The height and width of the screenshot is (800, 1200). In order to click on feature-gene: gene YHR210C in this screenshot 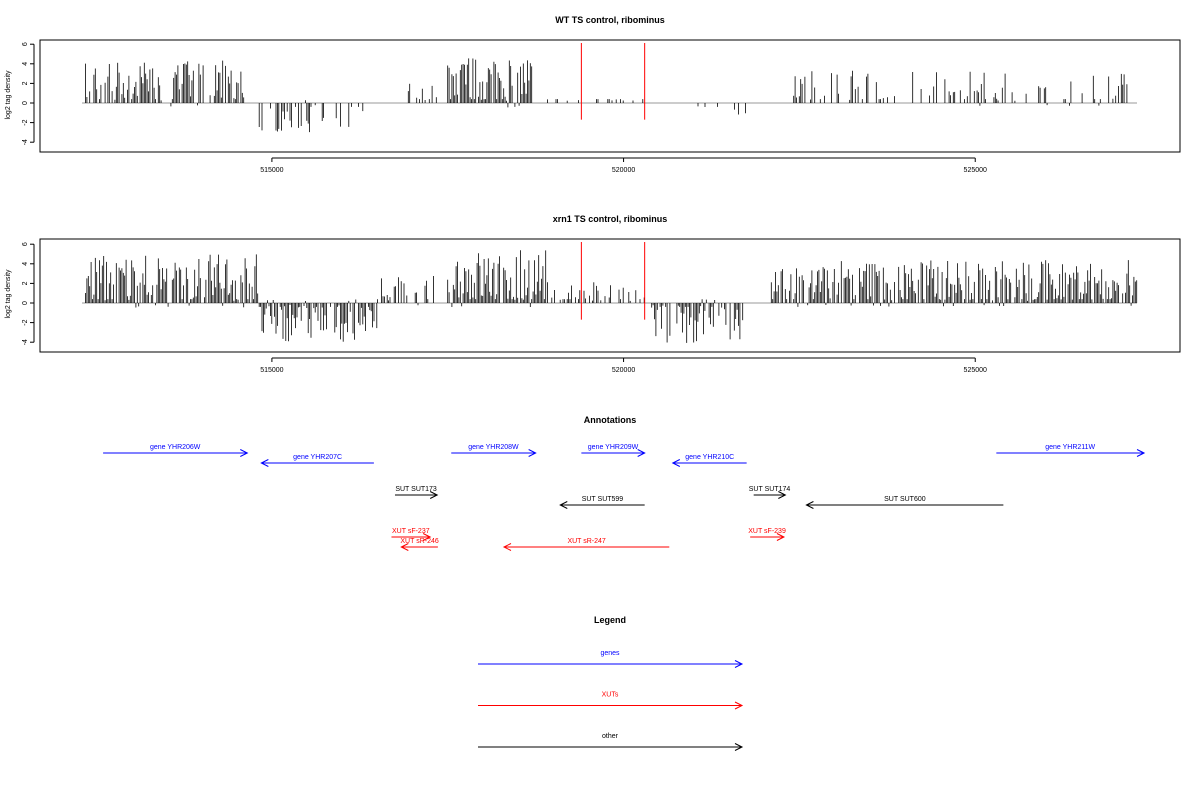, I will do `click(709, 460)`.